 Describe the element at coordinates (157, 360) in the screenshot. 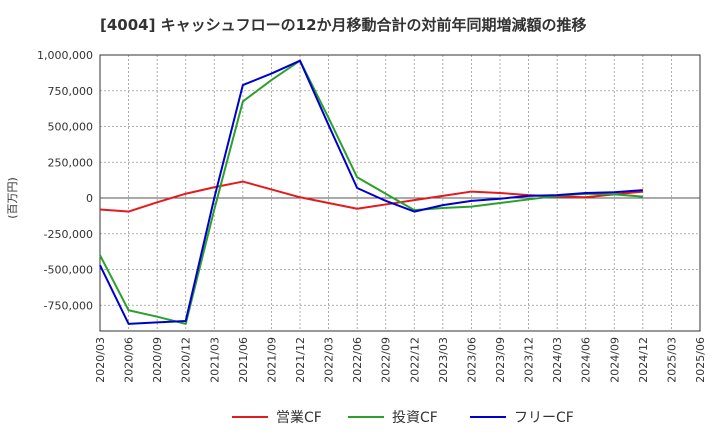

I see `x-tick-label: 2020/09` at that location.